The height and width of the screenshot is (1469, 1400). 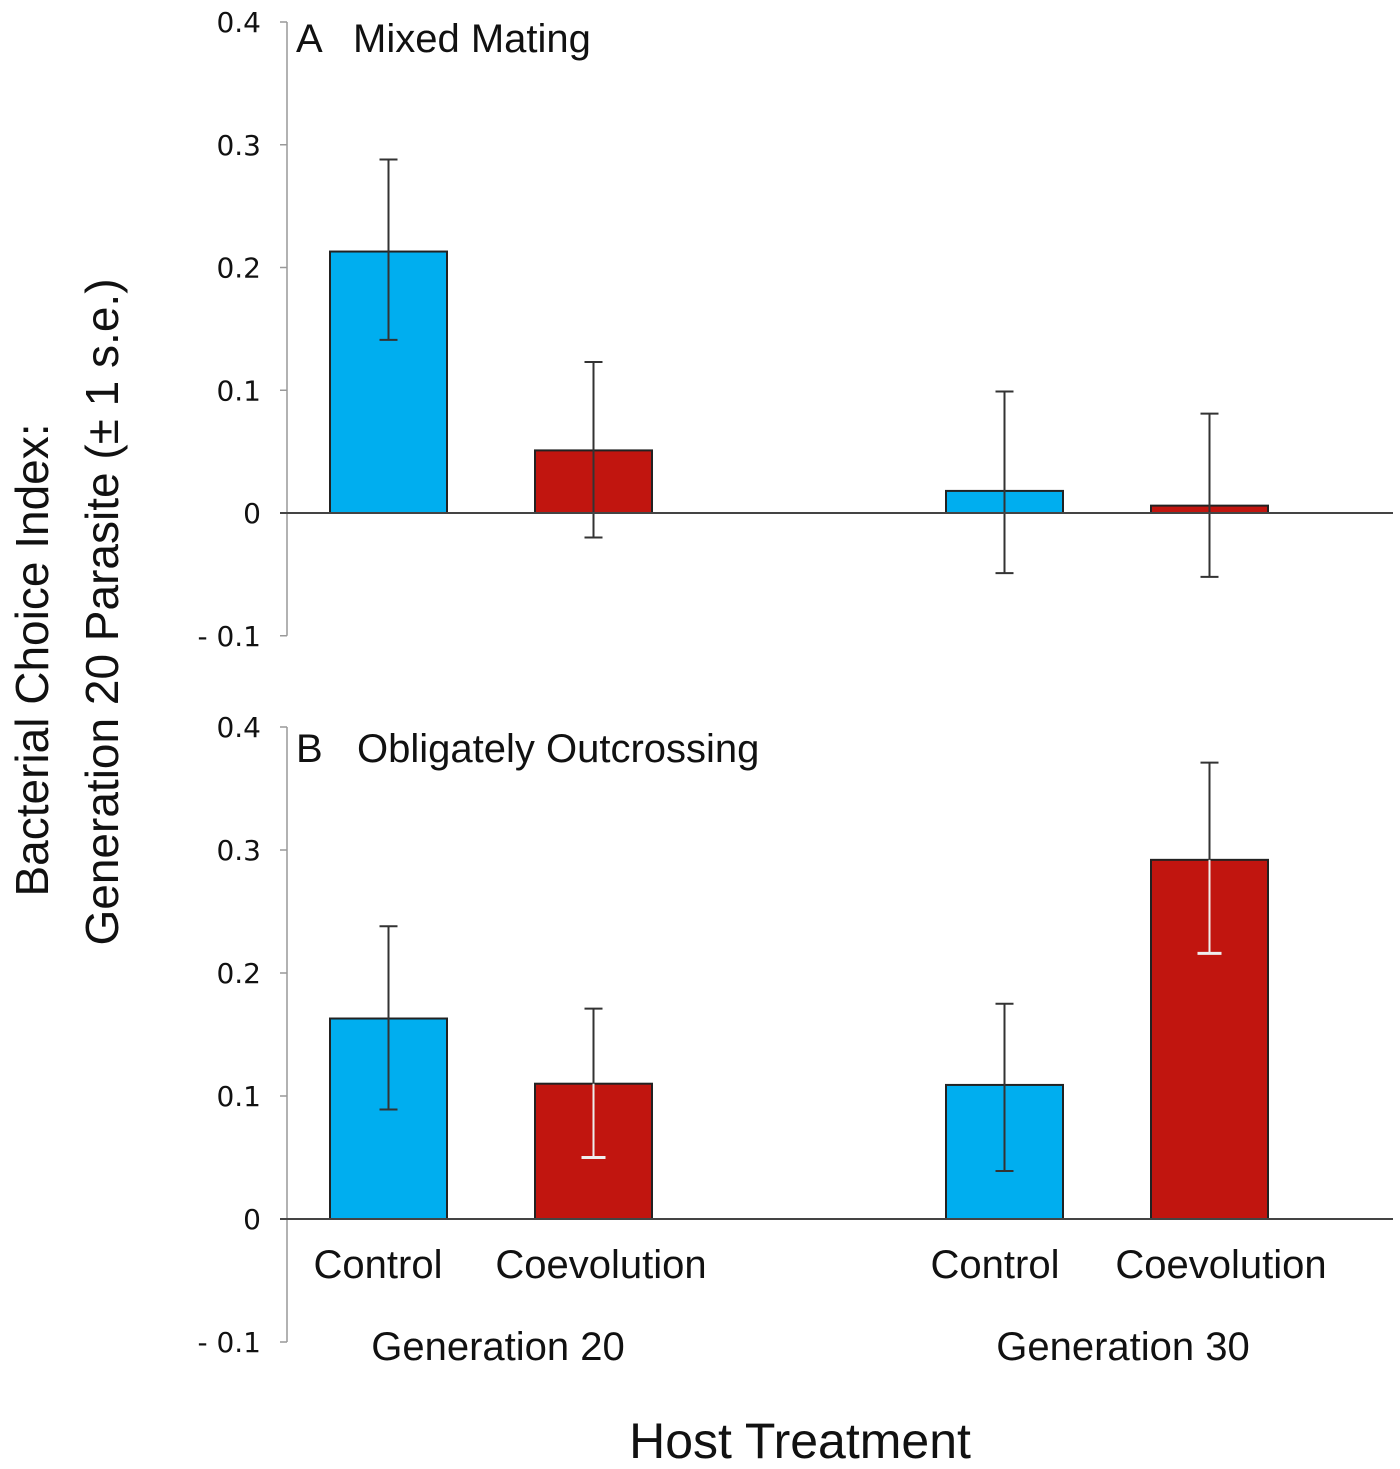 What do you see at coordinates (600, 1265) in the screenshot?
I see `category-label-2: Coevolution` at bounding box center [600, 1265].